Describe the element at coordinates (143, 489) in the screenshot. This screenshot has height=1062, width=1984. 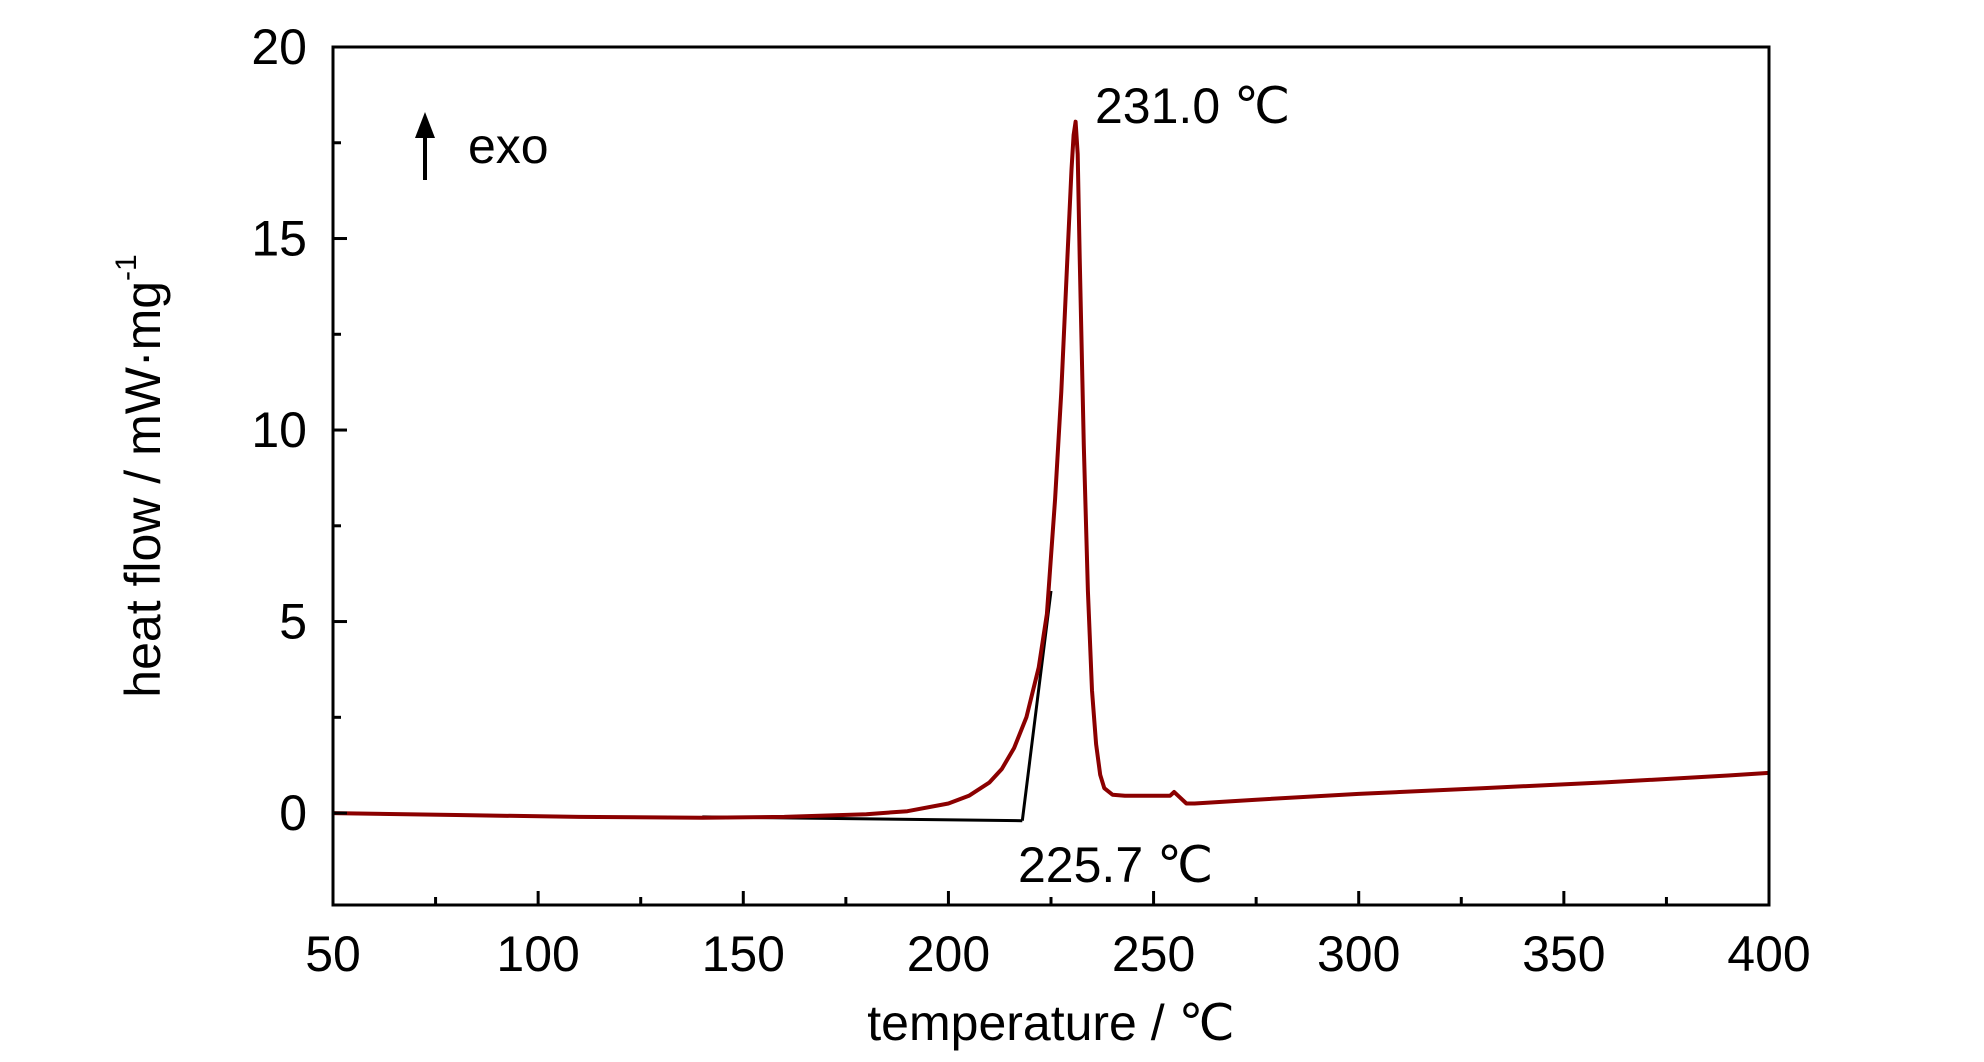
I see `y-axis-title-main: heat flow / mW·mg` at that location.